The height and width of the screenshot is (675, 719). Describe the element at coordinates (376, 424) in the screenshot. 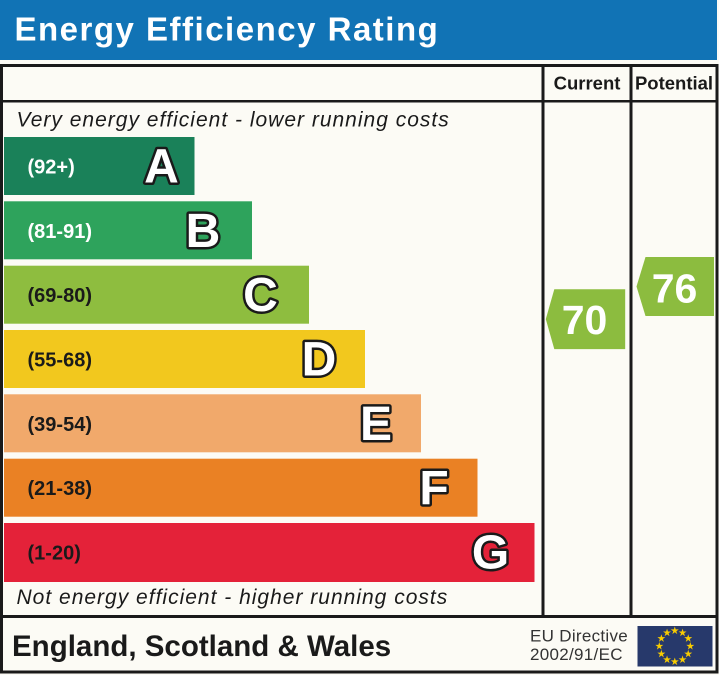

I see `svg-text: E` at that location.